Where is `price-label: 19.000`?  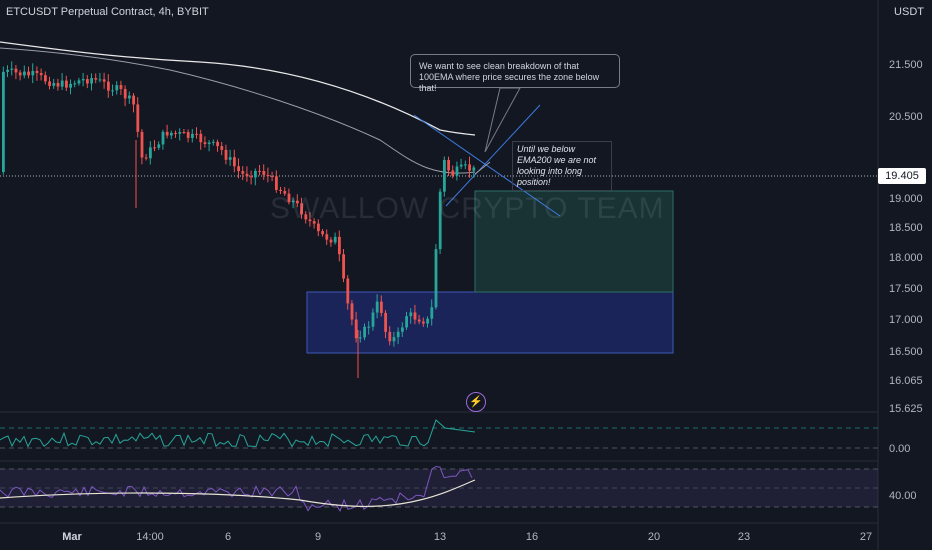 price-label: 19.000 is located at coordinates (906, 199).